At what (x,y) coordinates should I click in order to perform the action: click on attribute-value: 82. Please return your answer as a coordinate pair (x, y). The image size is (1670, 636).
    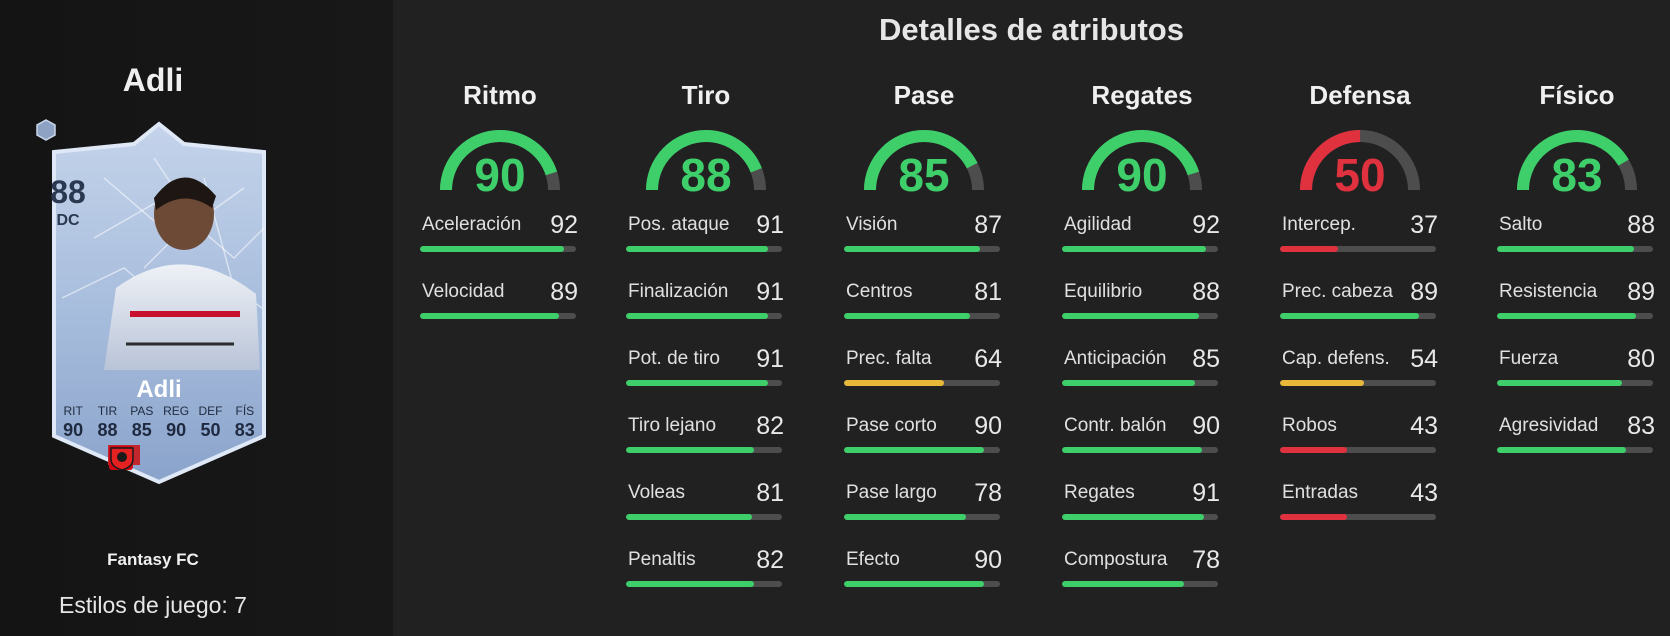
    Looking at the image, I should click on (770, 560).